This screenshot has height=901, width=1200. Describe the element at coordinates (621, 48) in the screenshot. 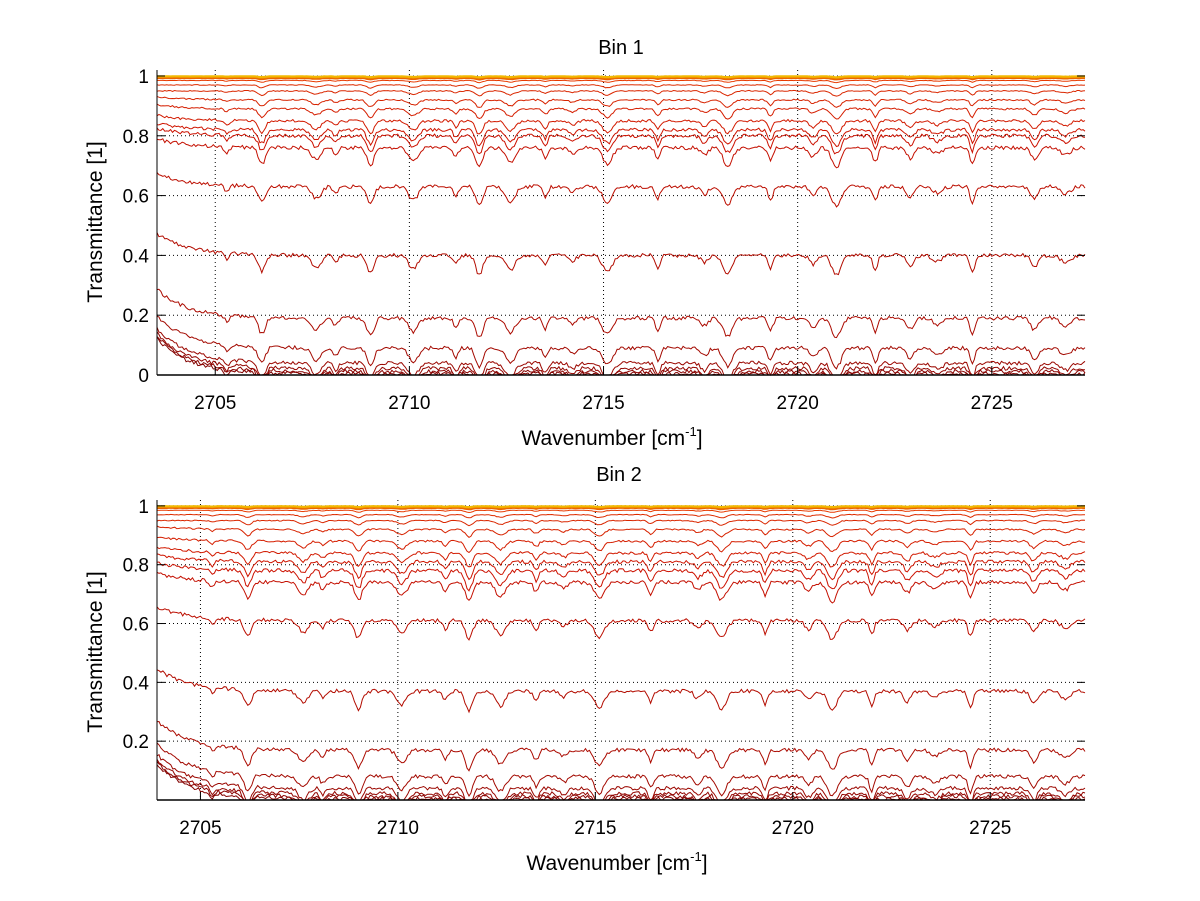

I see `chart-title: Bin 1` at that location.